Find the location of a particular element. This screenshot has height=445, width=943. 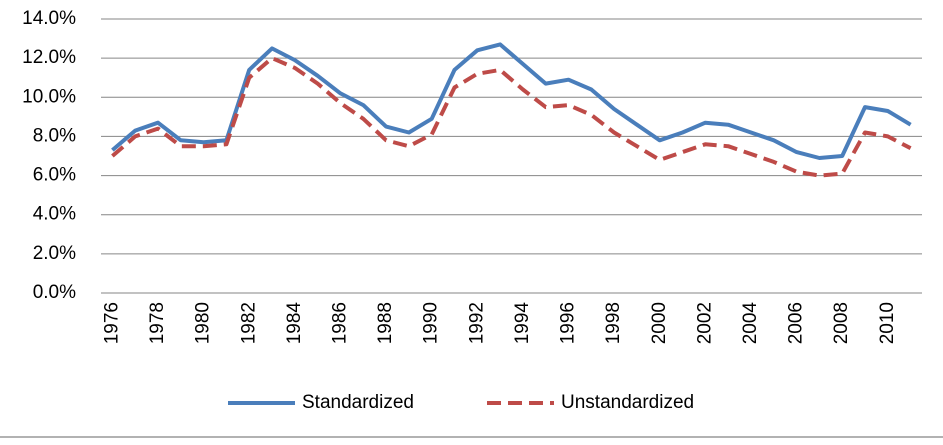

x-tick-label: 1998 is located at coordinates (613, 323).